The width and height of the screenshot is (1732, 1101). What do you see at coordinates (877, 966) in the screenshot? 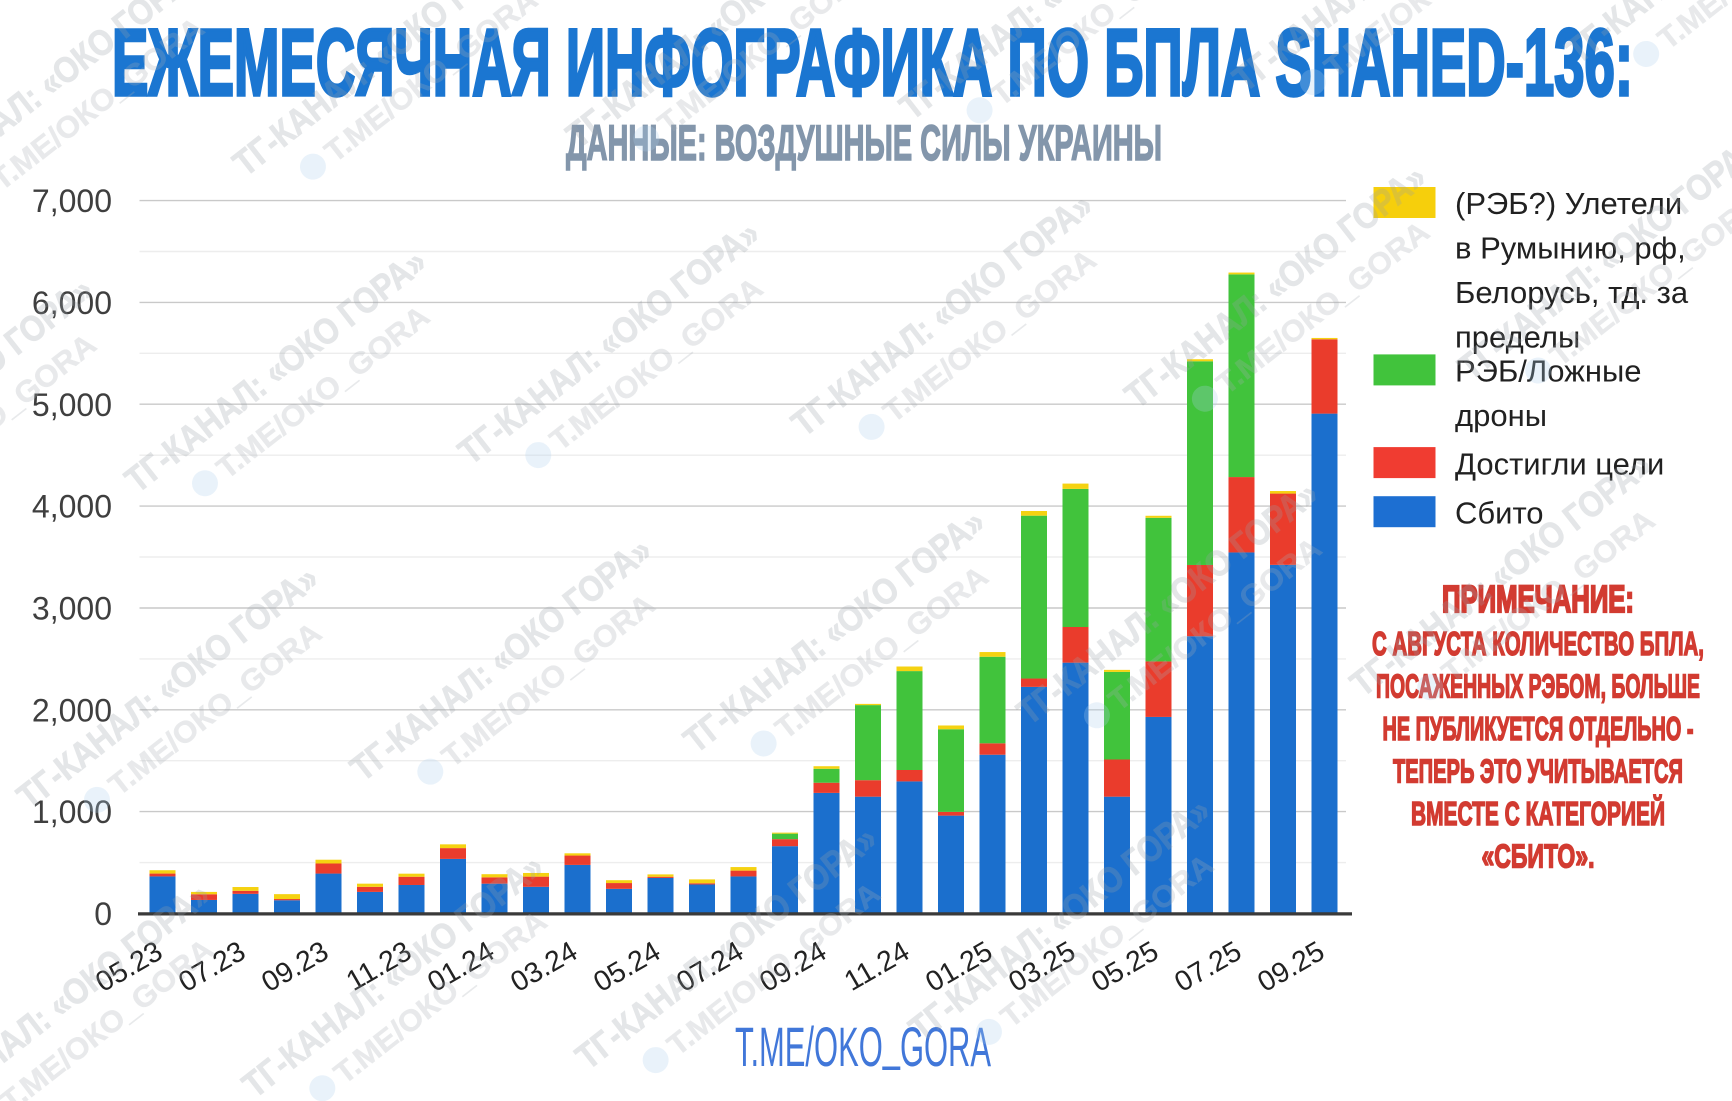
I see `svg-text: 11.24` at bounding box center [877, 966].